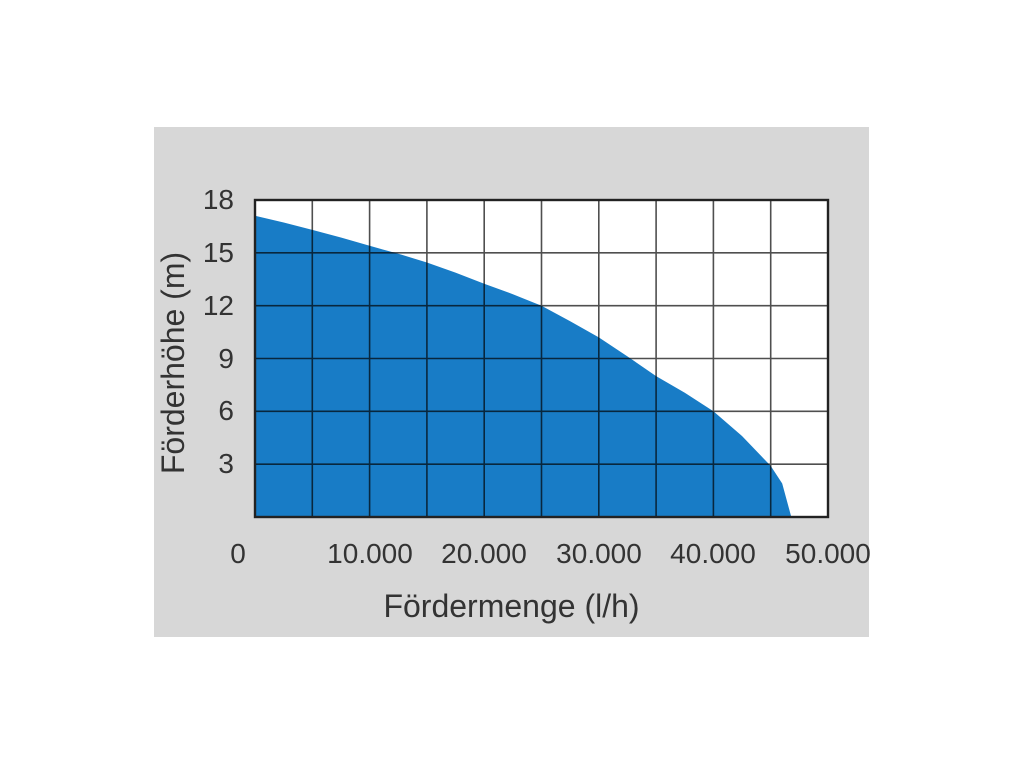 This screenshot has height=768, width=1024. What do you see at coordinates (218, 305) in the screenshot?
I see `y-tick-label-12: 12` at bounding box center [218, 305].